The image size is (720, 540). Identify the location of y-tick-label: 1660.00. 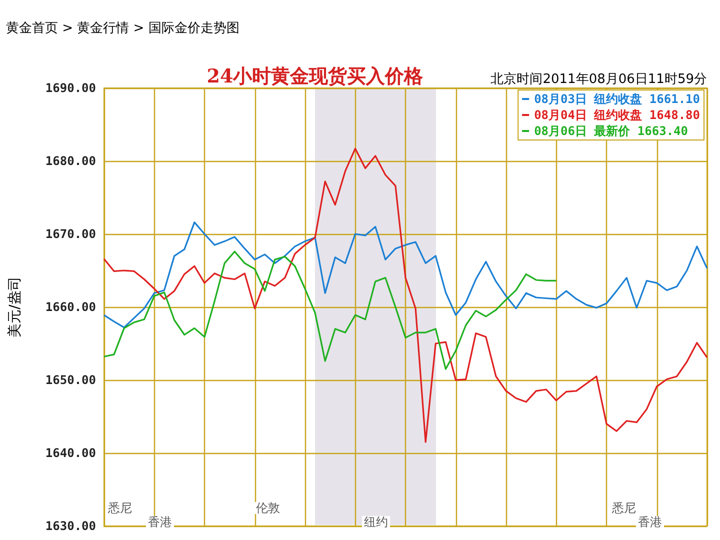
(70, 307).